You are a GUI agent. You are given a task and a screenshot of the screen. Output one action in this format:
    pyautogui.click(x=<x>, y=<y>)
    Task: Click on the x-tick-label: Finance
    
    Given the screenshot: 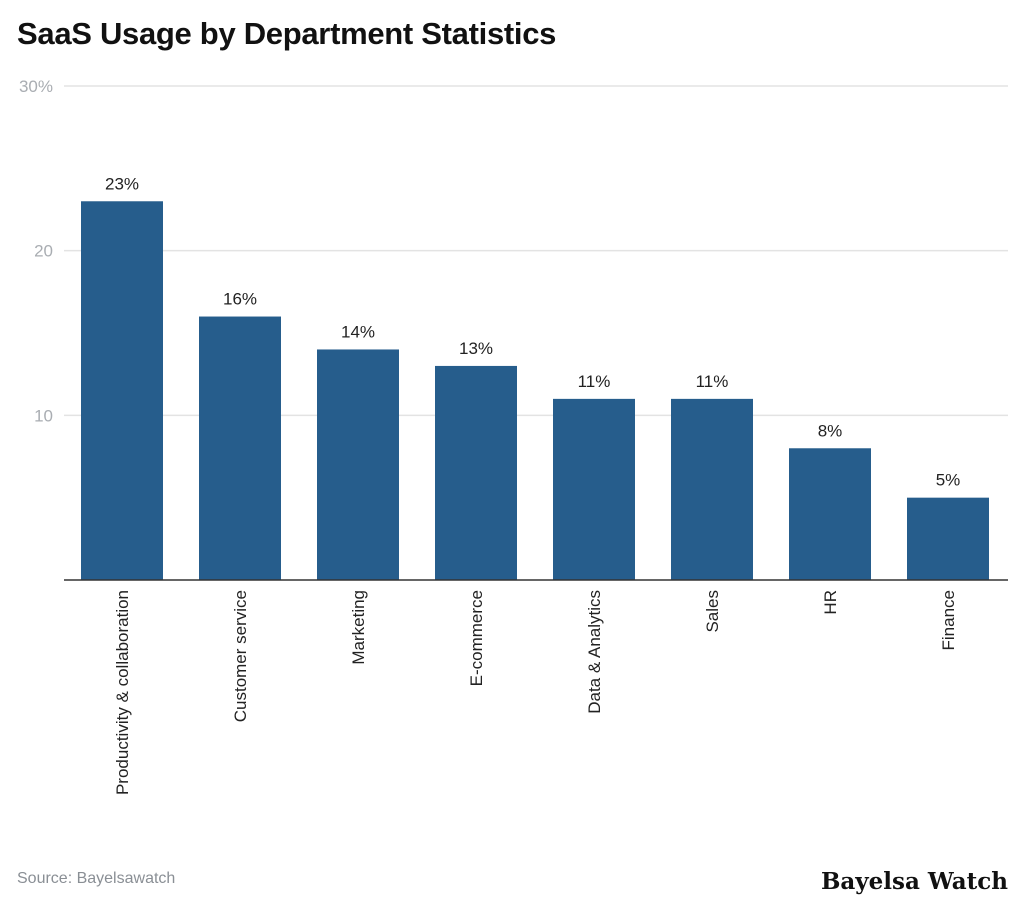 What is the action you would take?
    pyautogui.click(x=948, y=620)
    